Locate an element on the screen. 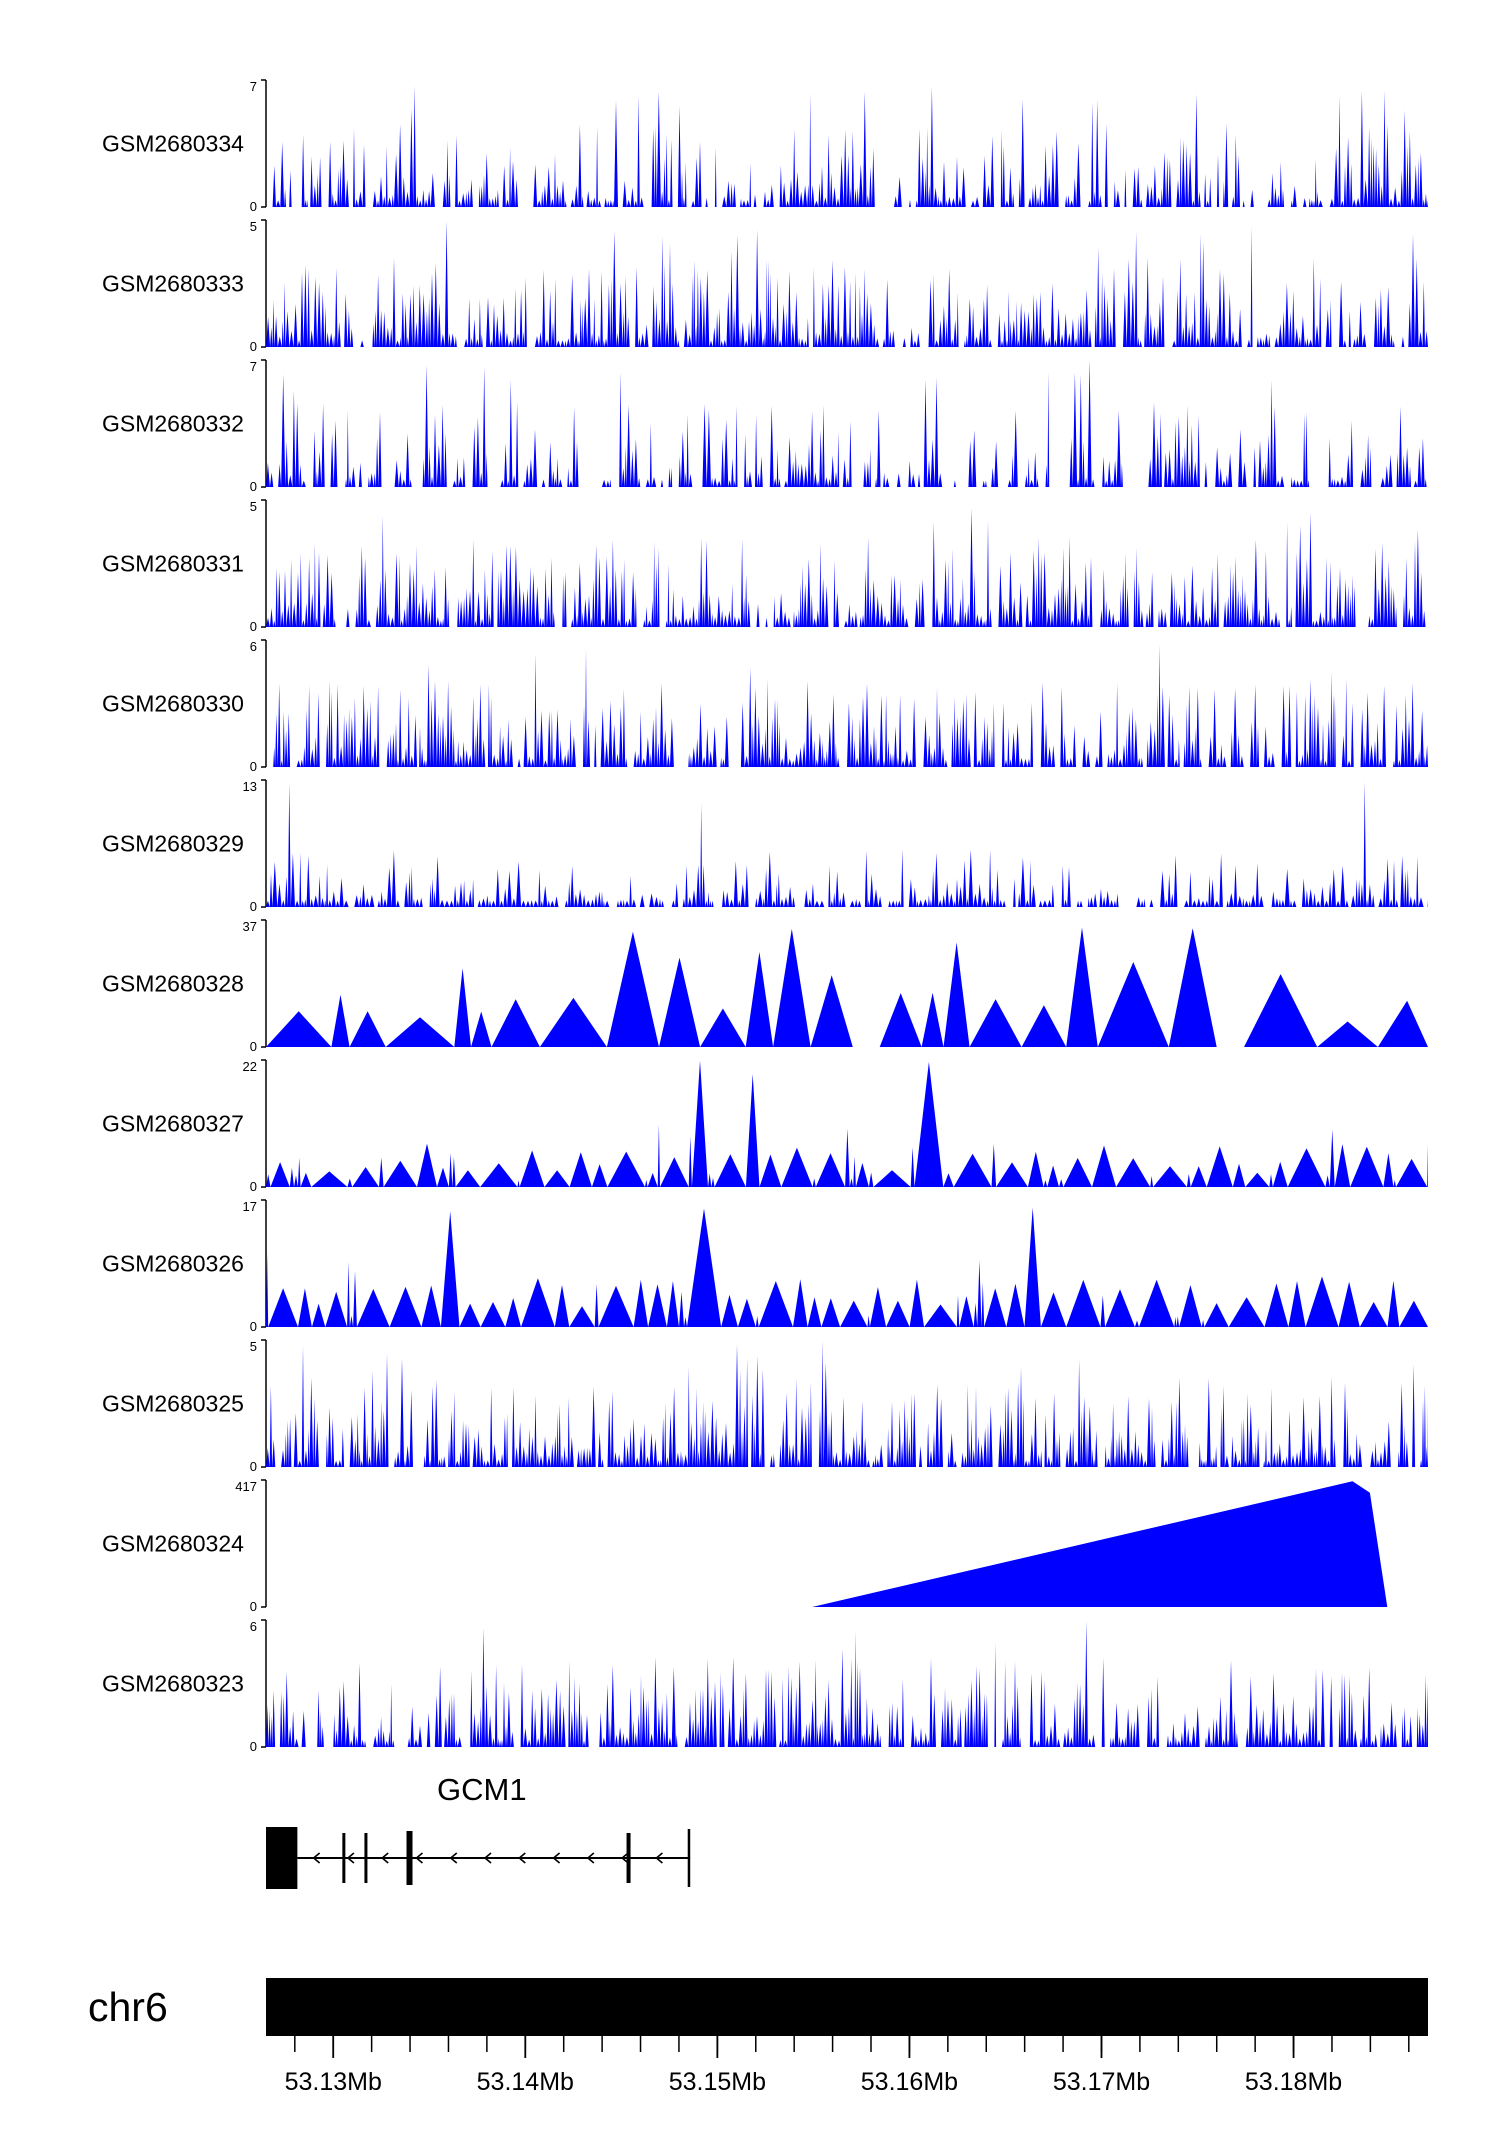 The image size is (1500, 2140). track-row: GSM2680334 7 0 is located at coordinates (765, 146).